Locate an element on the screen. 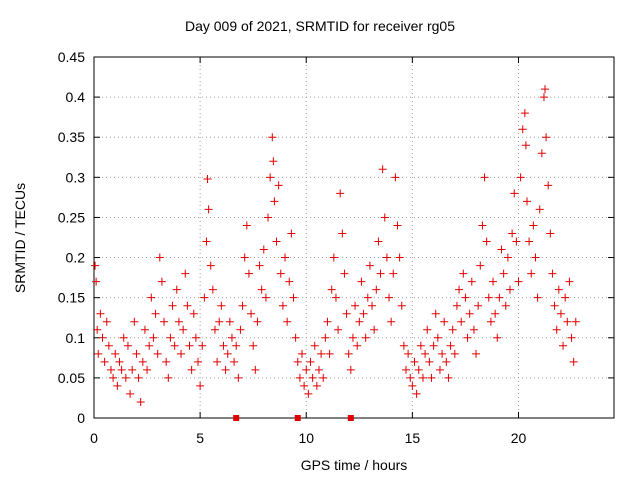  y-tick-label: 0.45 is located at coordinates (71, 57).